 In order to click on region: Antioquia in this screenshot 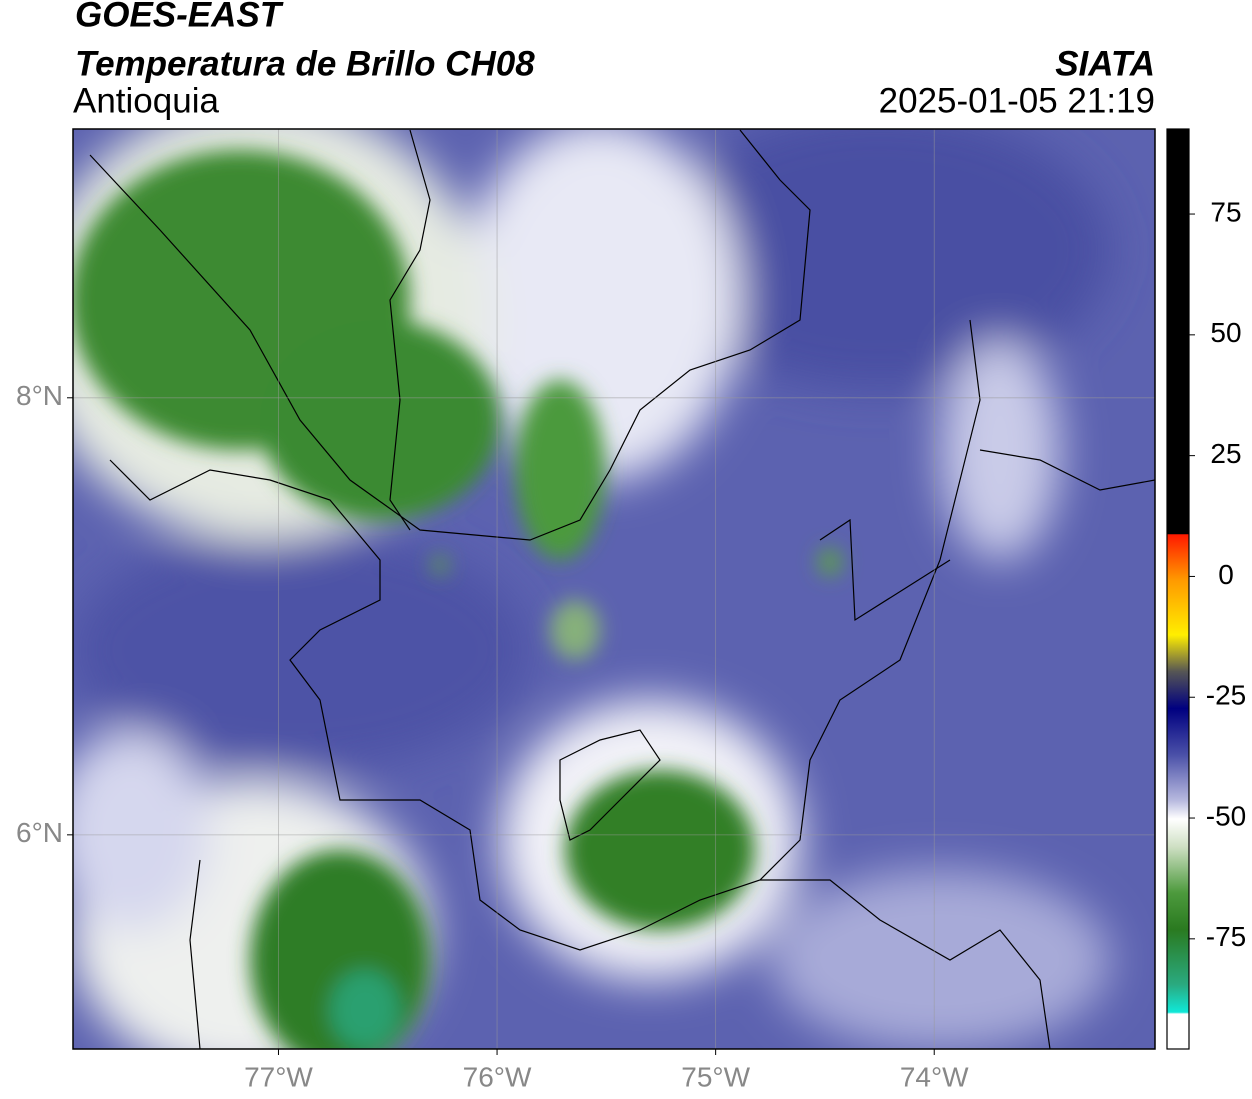, I will do `click(146, 100)`.